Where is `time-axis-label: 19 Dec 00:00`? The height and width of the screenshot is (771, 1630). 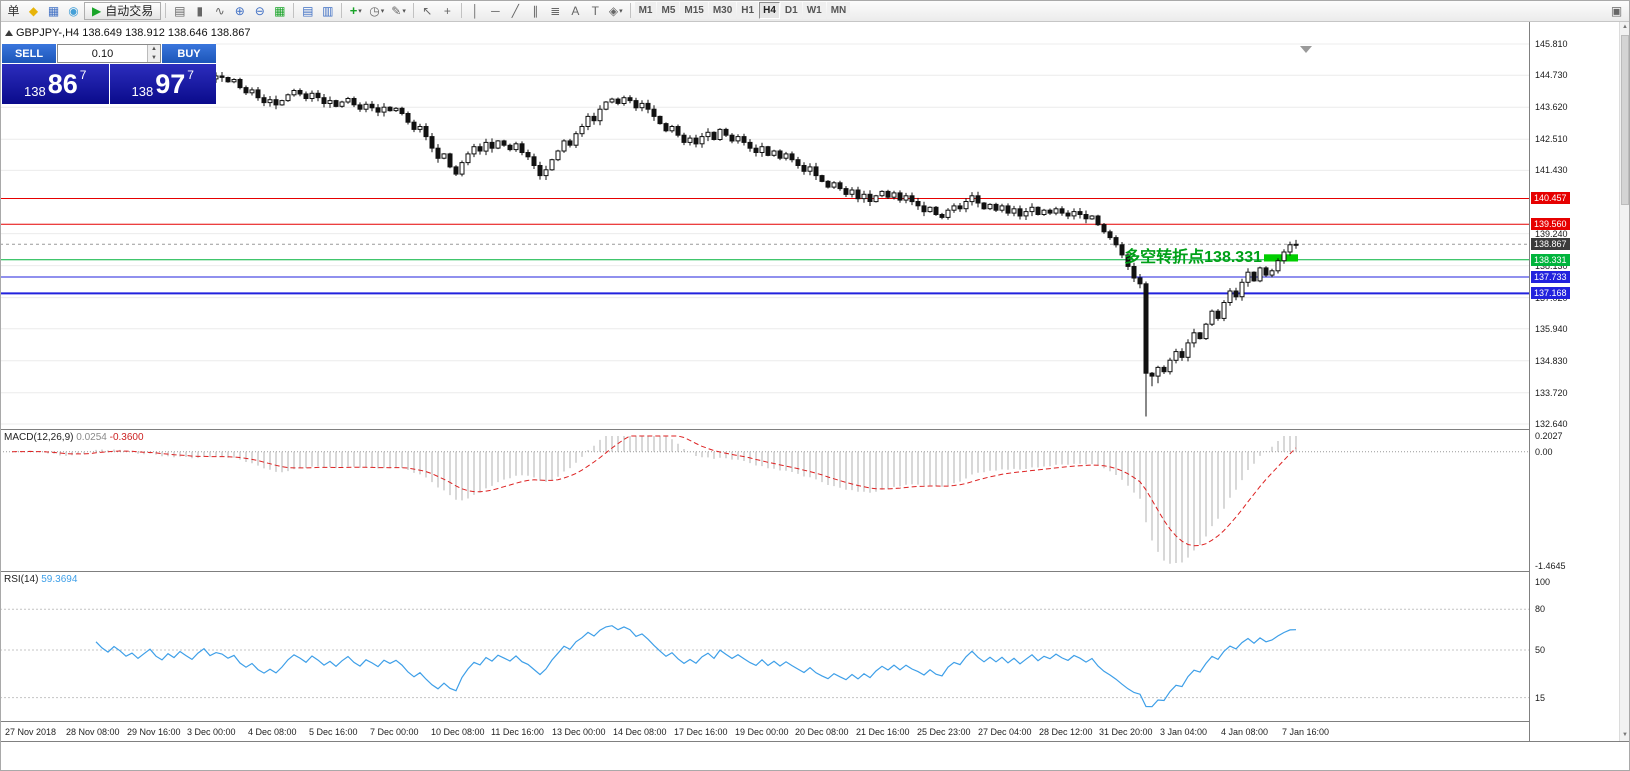 time-axis-label: 19 Dec 00:00 is located at coordinates (762, 732).